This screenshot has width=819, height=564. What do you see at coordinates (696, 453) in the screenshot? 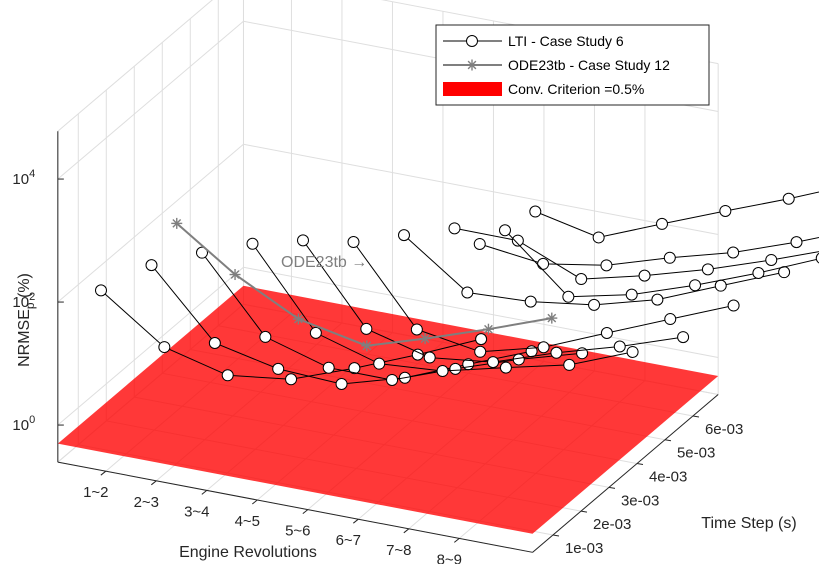
I see `y-tick-label: 5e-03` at bounding box center [696, 453].